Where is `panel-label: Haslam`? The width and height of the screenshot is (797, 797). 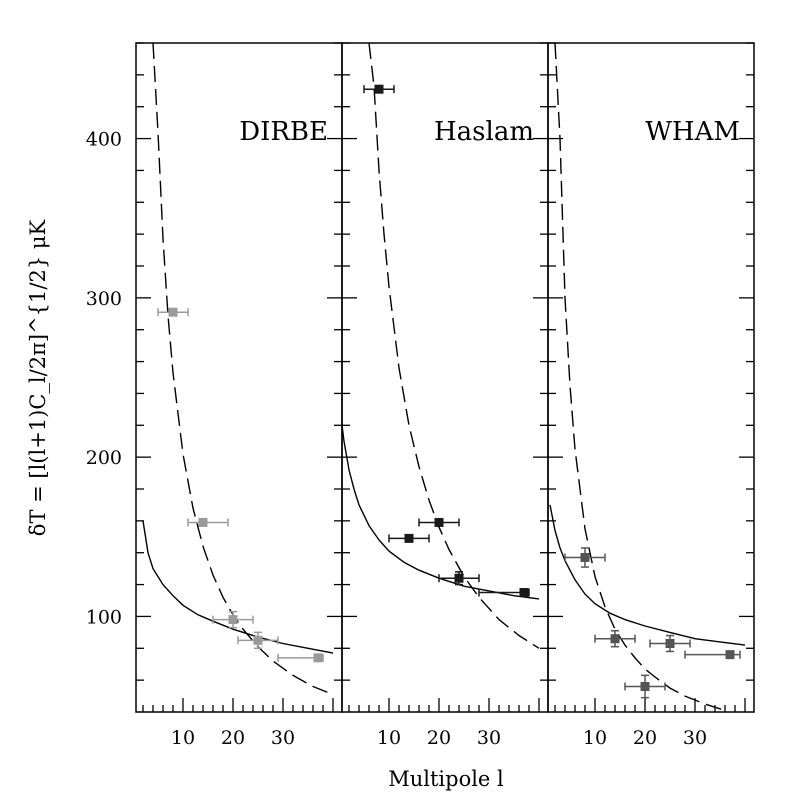
panel-label: Haslam is located at coordinates (484, 132).